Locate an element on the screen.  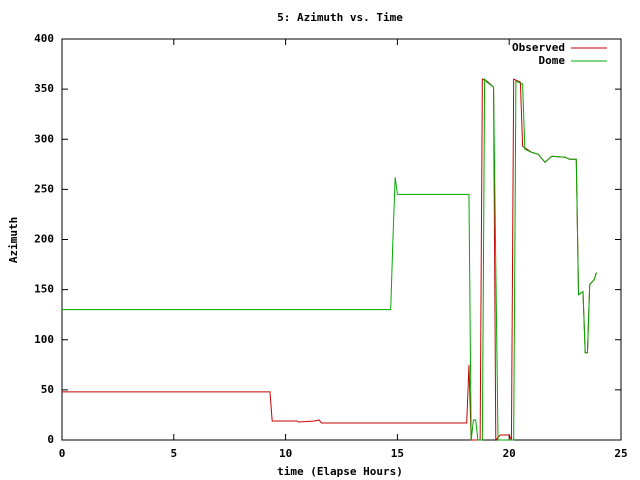
x-tick-label: 0 is located at coordinates (62, 453).